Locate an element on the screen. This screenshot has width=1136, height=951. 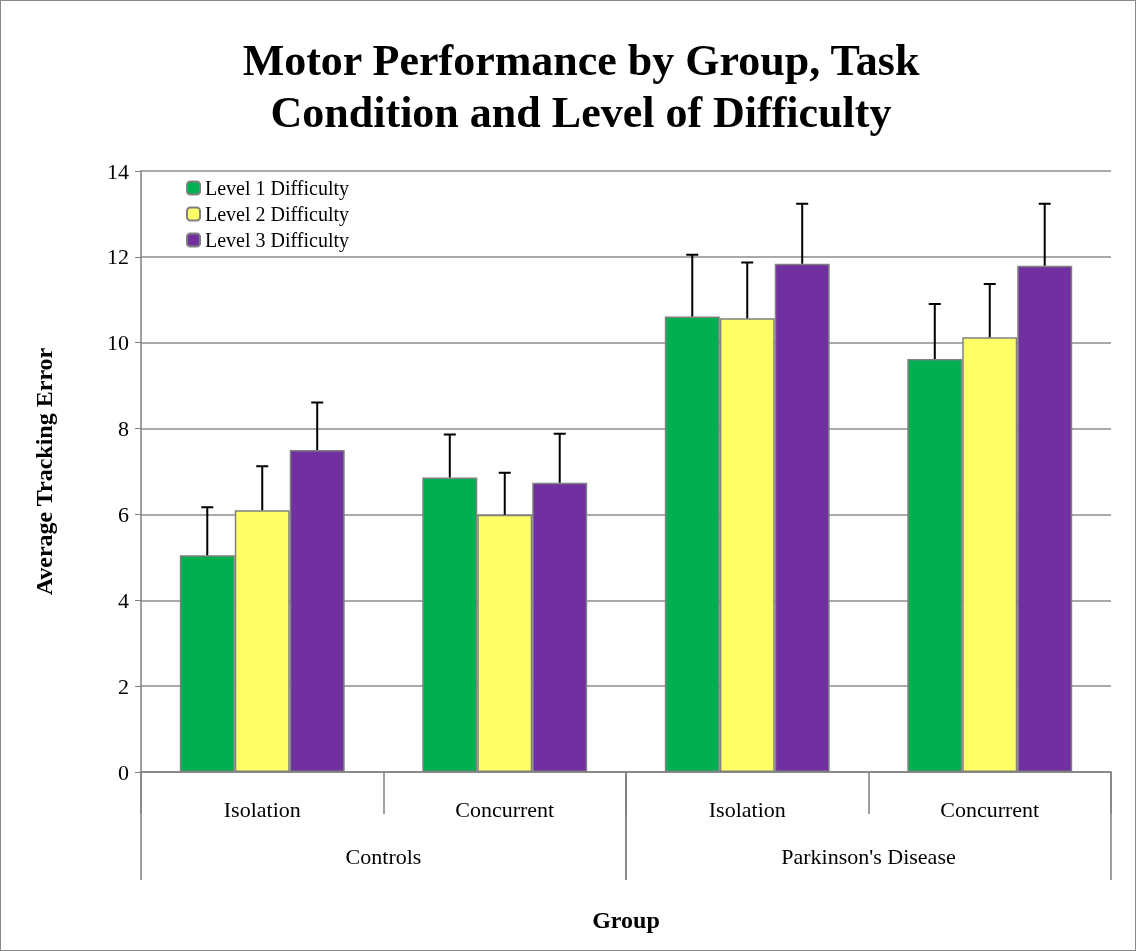
legend-label: Level 1 Difficulty is located at coordinates (277, 188).